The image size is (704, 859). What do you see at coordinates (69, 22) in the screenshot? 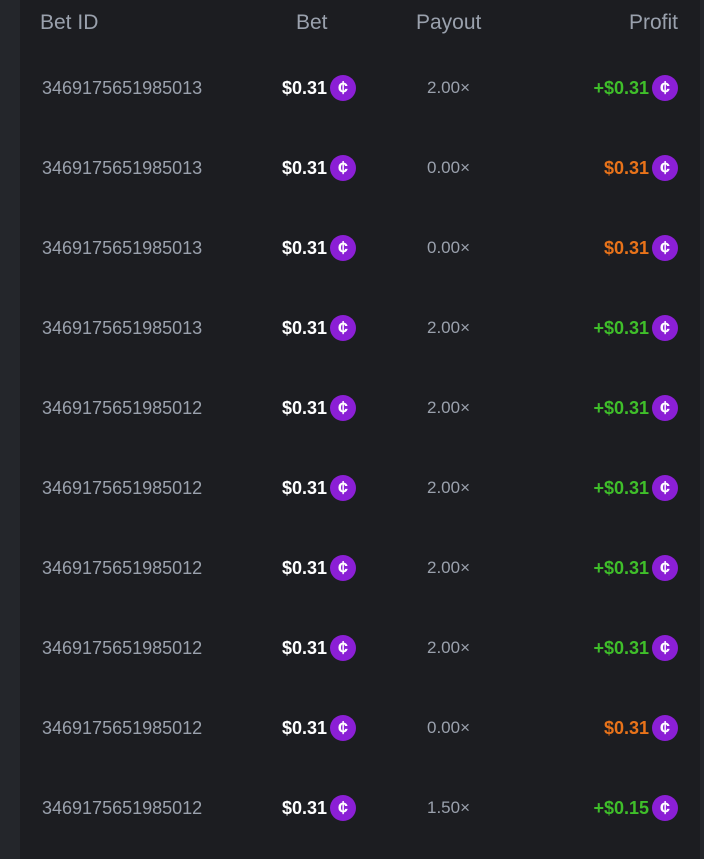
I see `header-bet-id: Bet ID` at bounding box center [69, 22].